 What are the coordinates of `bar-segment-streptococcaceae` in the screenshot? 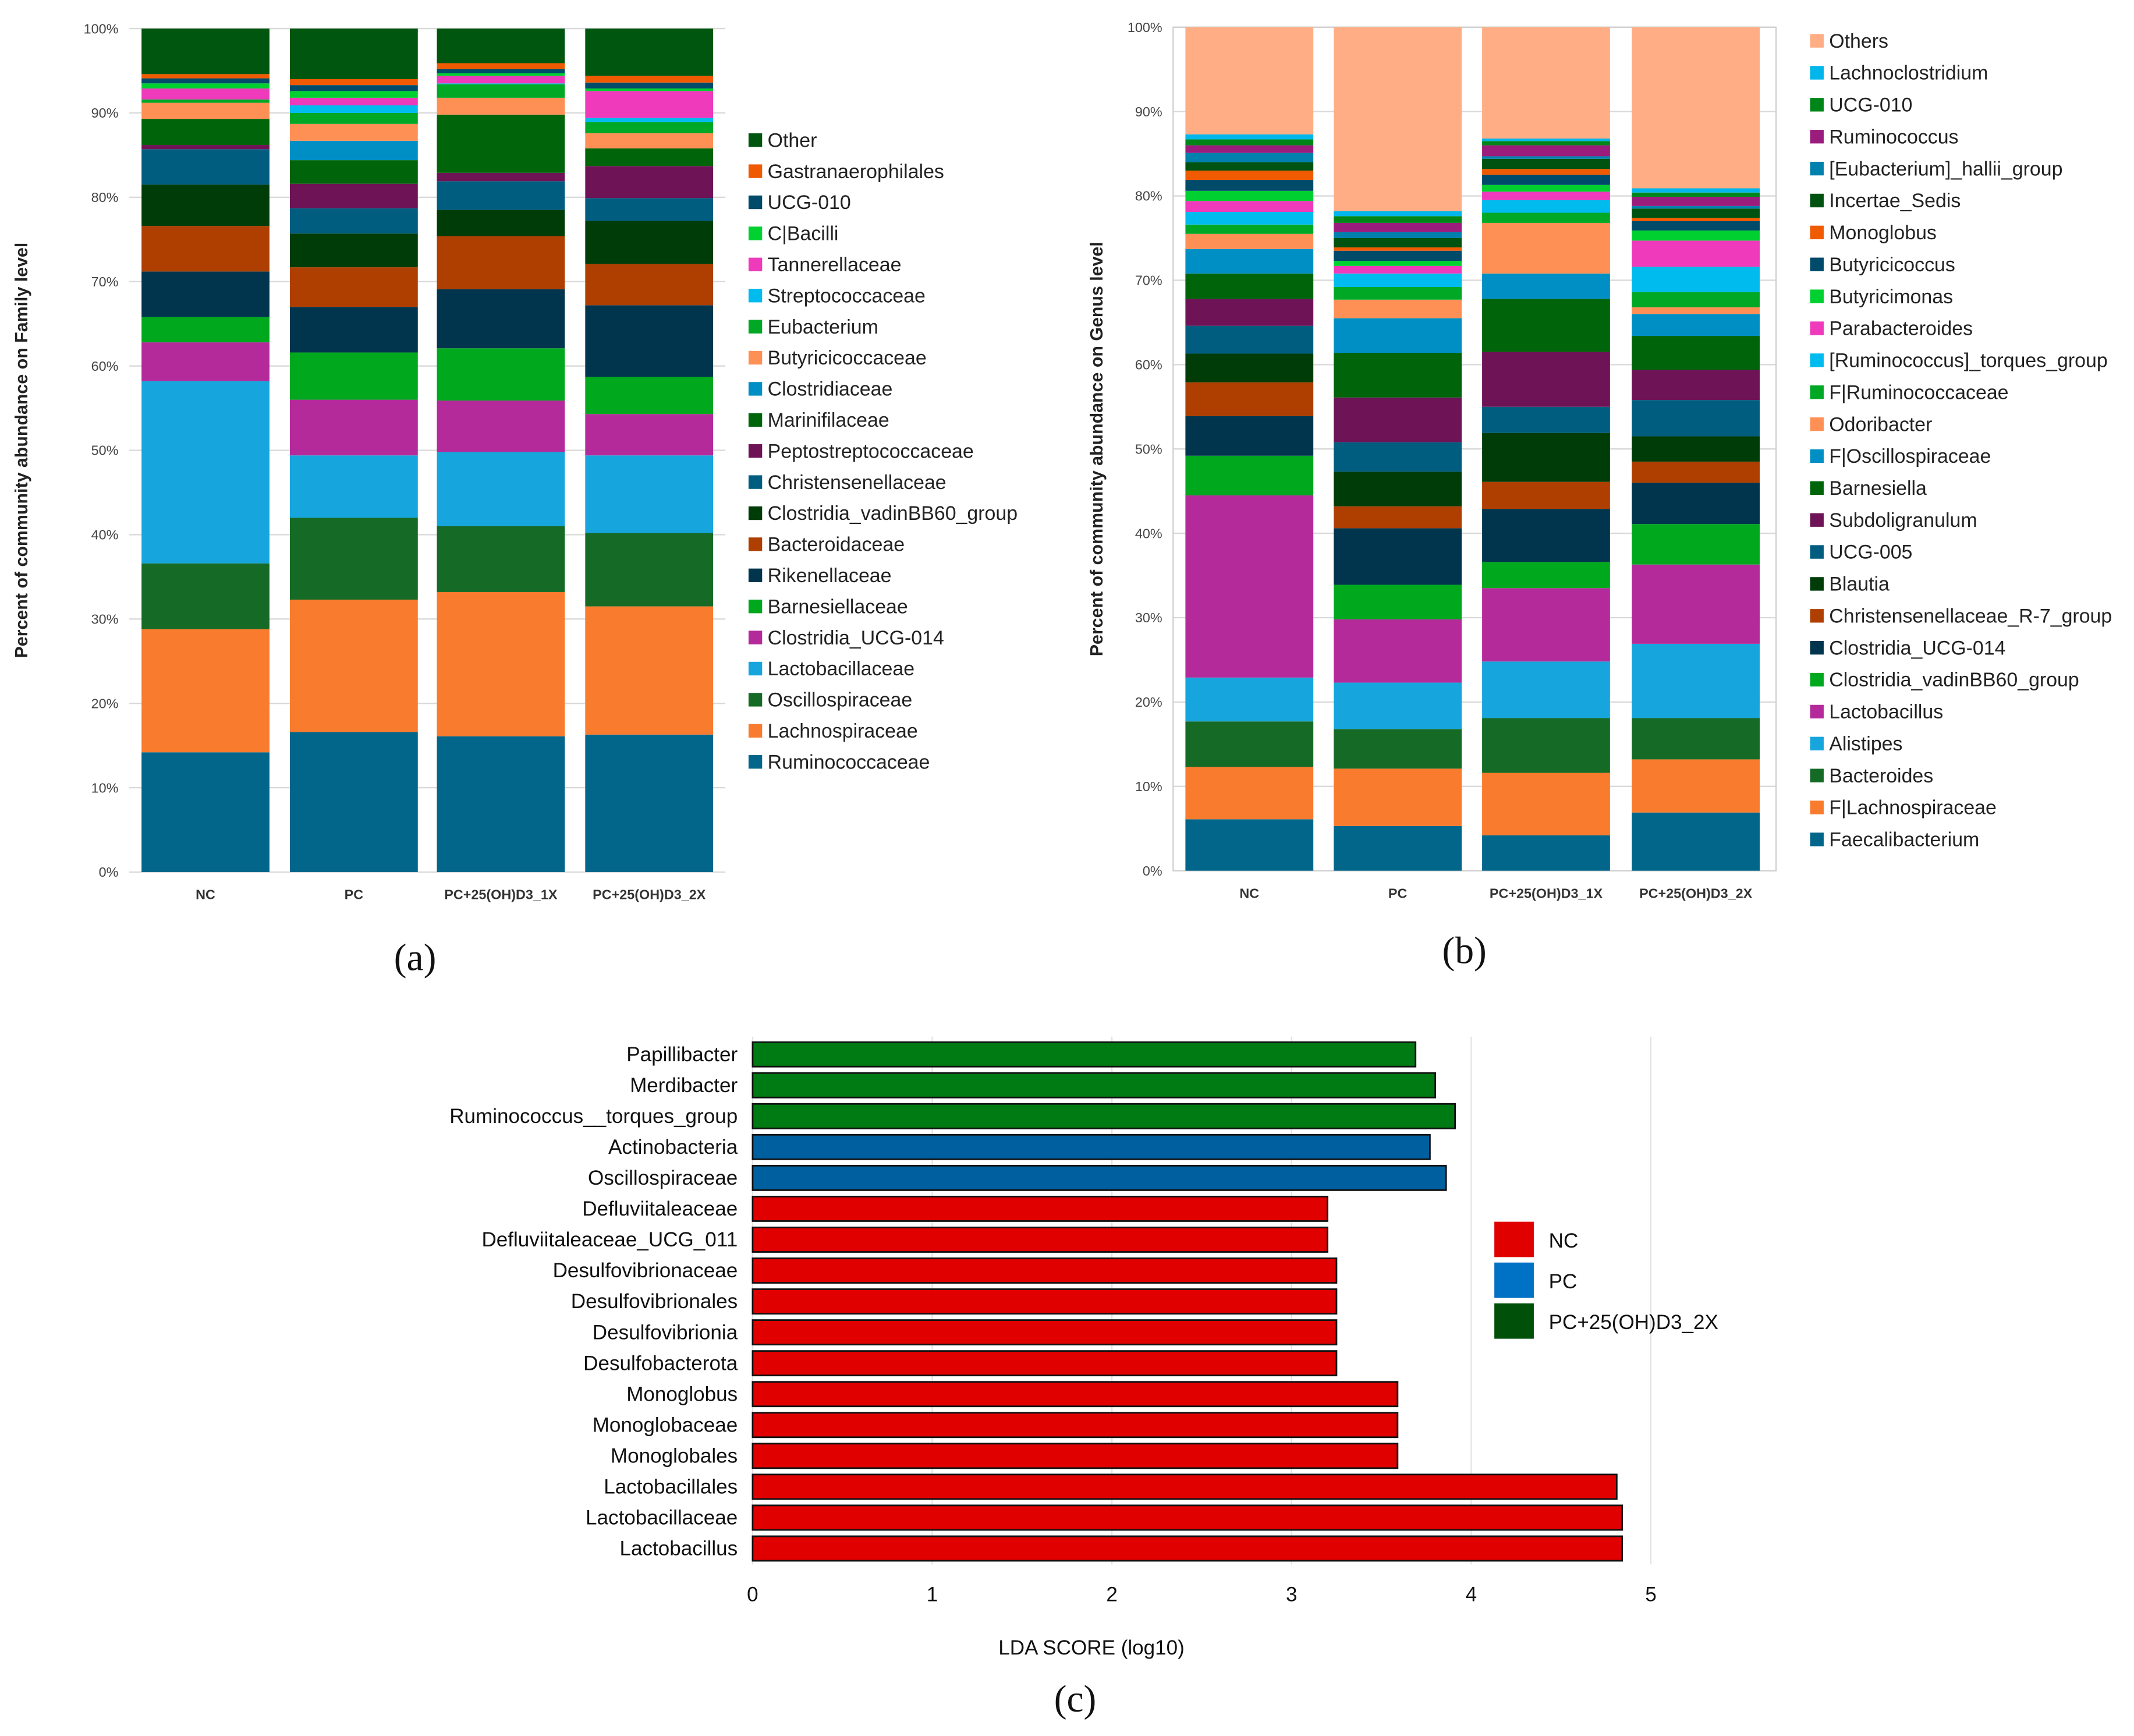 It's located at (501, 83).